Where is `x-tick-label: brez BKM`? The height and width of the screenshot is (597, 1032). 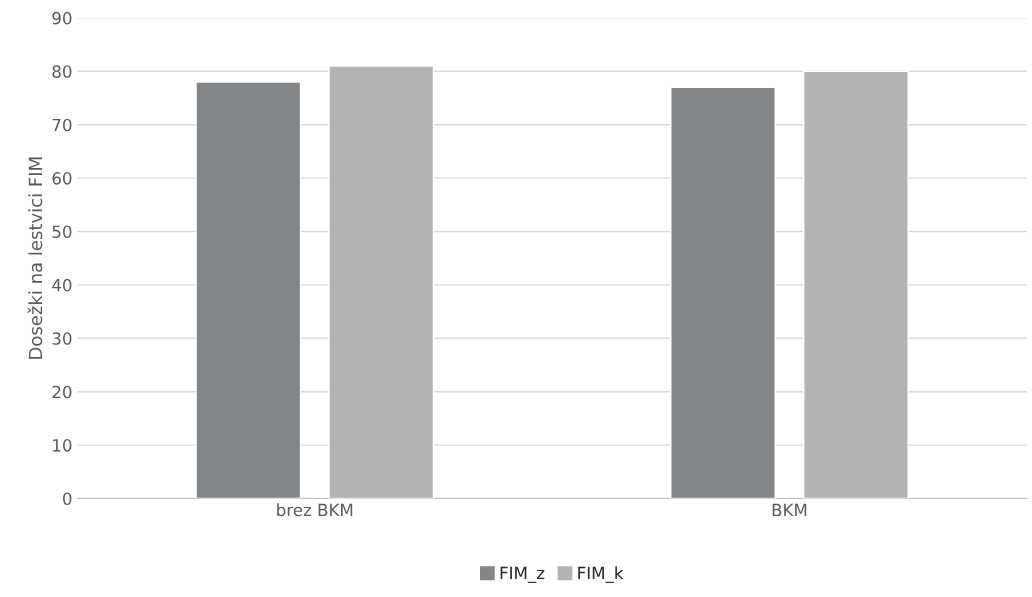
x-tick-label: brez BKM is located at coordinates (315, 510).